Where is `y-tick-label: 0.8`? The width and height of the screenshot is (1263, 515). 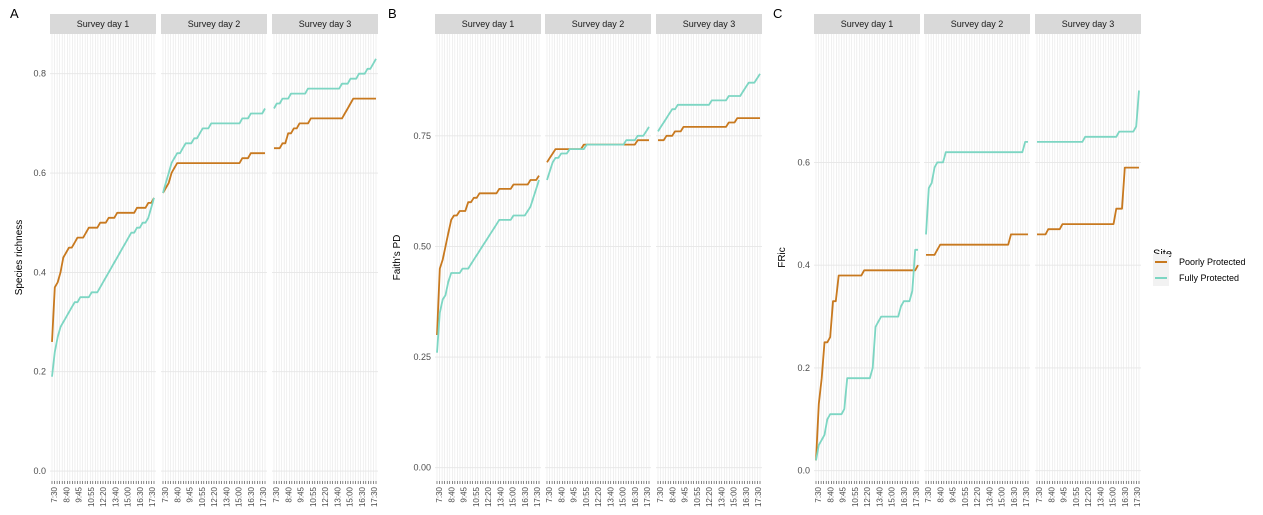
y-tick-label: 0.8 is located at coordinates (39, 74).